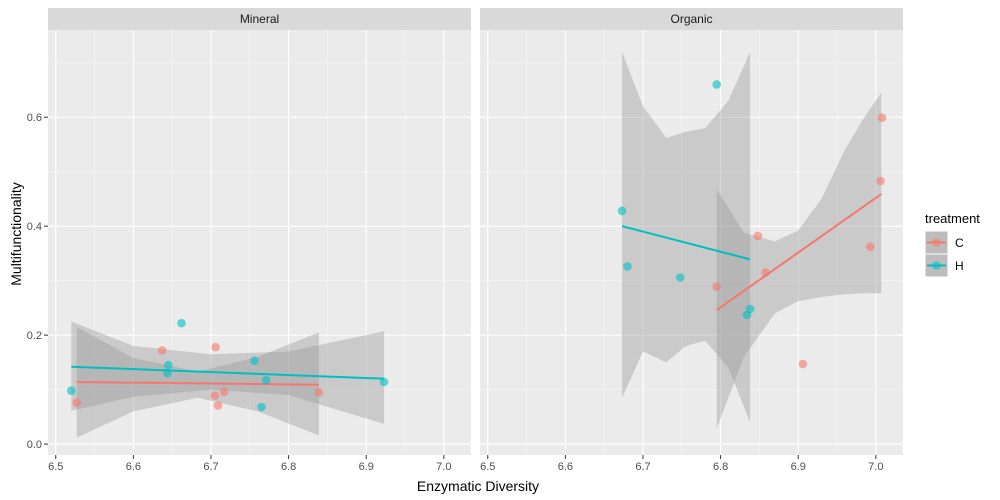 Image resolution: width=1000 pixels, height=500 pixels. What do you see at coordinates (959, 243) in the screenshot?
I see `legend-label-C: C` at bounding box center [959, 243].